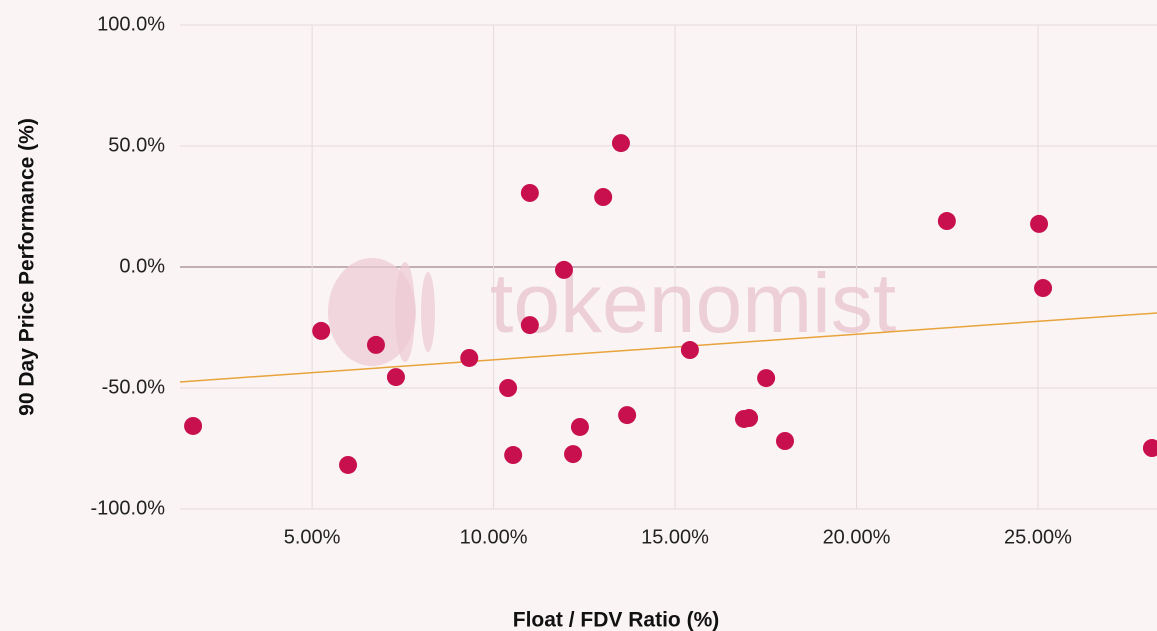  I want to click on x-tick-label: 10.00%, so click(494, 537).